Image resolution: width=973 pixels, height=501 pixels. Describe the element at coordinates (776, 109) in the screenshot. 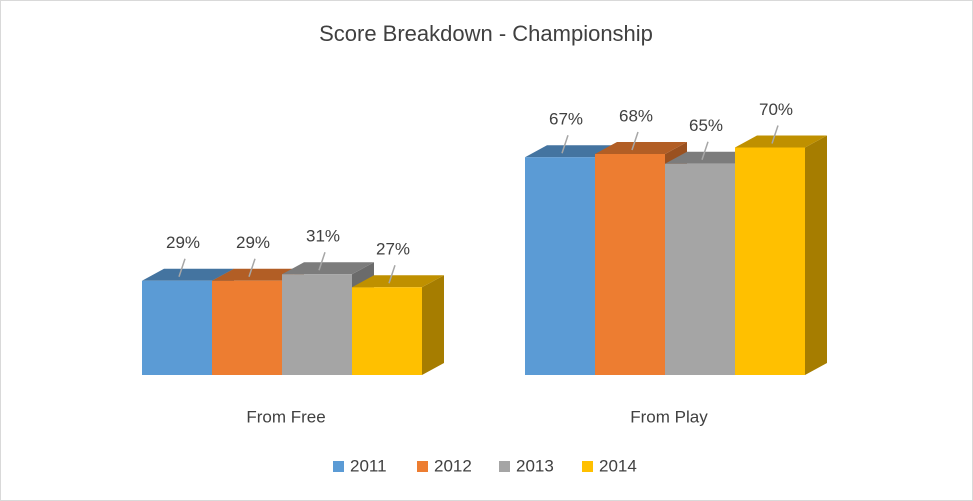

I see `data-label: 70%` at that location.